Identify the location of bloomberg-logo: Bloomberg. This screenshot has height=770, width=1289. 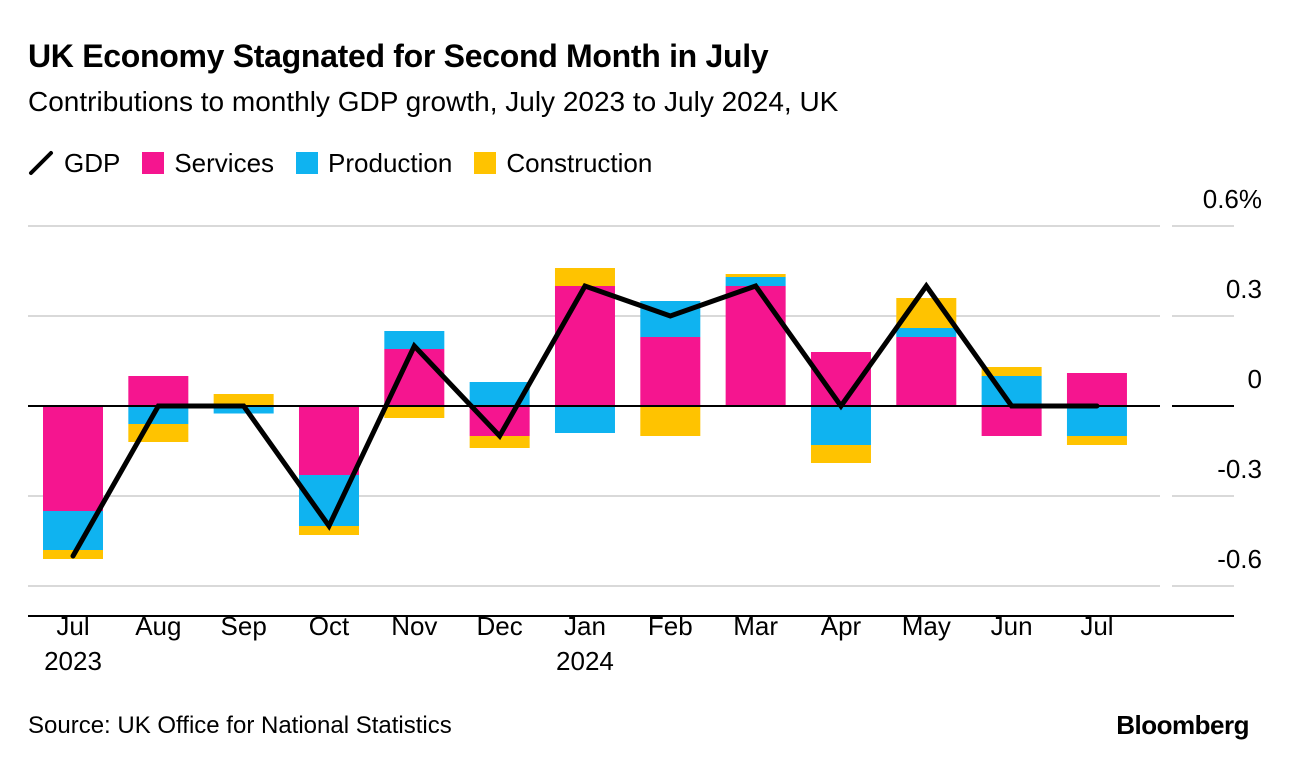
(1182, 725).